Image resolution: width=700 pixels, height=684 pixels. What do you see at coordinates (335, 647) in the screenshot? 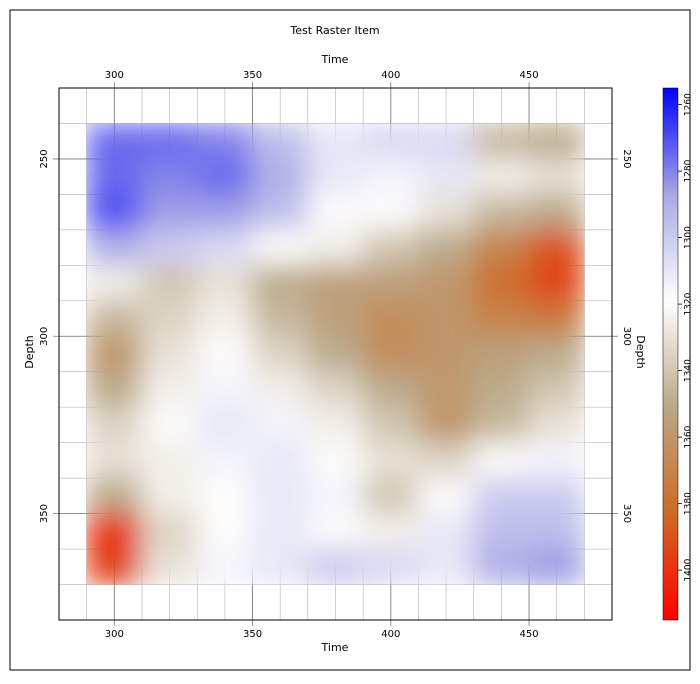
I see `x-axis-label: Time` at bounding box center [335, 647].